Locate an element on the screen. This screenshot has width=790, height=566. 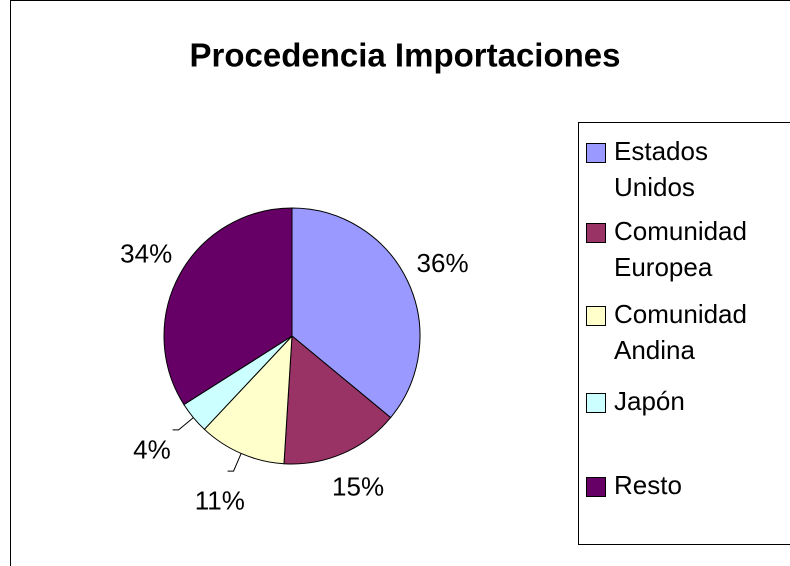
legend-label: Estados Unidos is located at coordinates (664, 169).